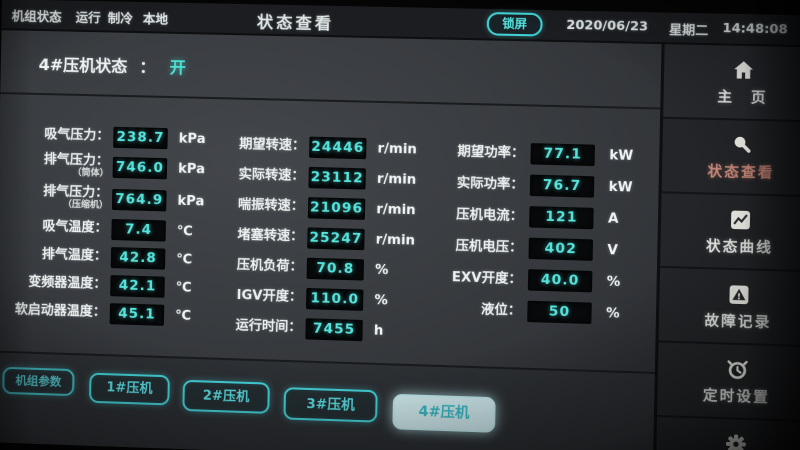 This screenshot has height=450, width=800. Describe the element at coordinates (226, 396) in the screenshot. I see `tab-compressor-2: 2#压机` at that location.